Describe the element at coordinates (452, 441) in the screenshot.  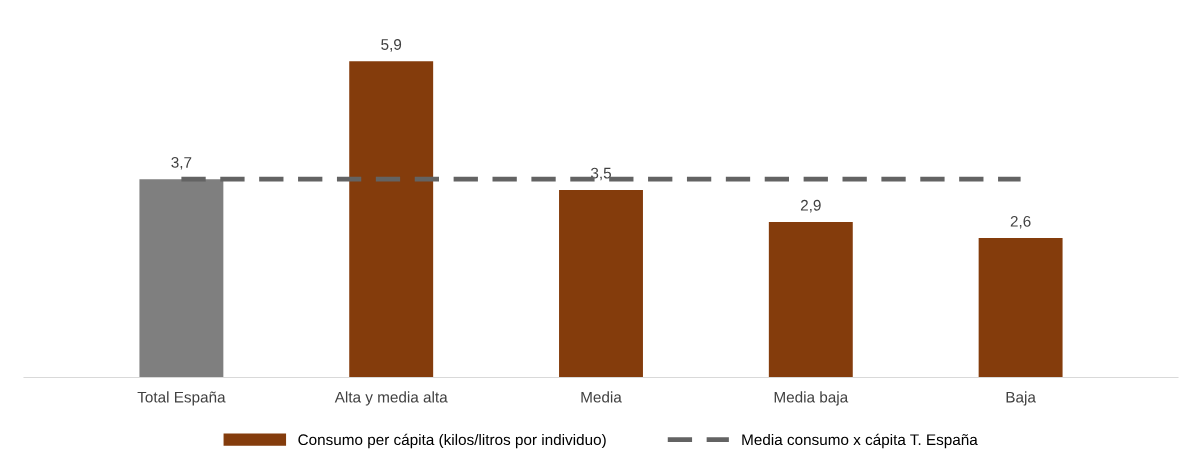
I see `legend-label: Consumo per cápita (kilos/litros por individuo)` at that location.